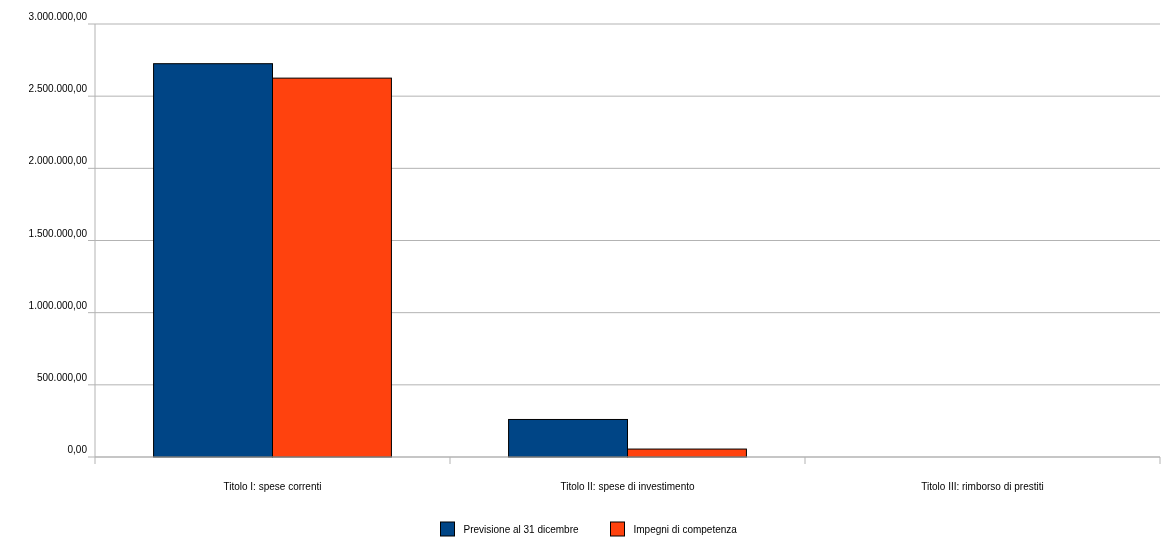 This screenshot has height=543, width=1171. What do you see at coordinates (58, 233) in the screenshot?
I see `y-tick-label: 1.500.000,00` at bounding box center [58, 233].